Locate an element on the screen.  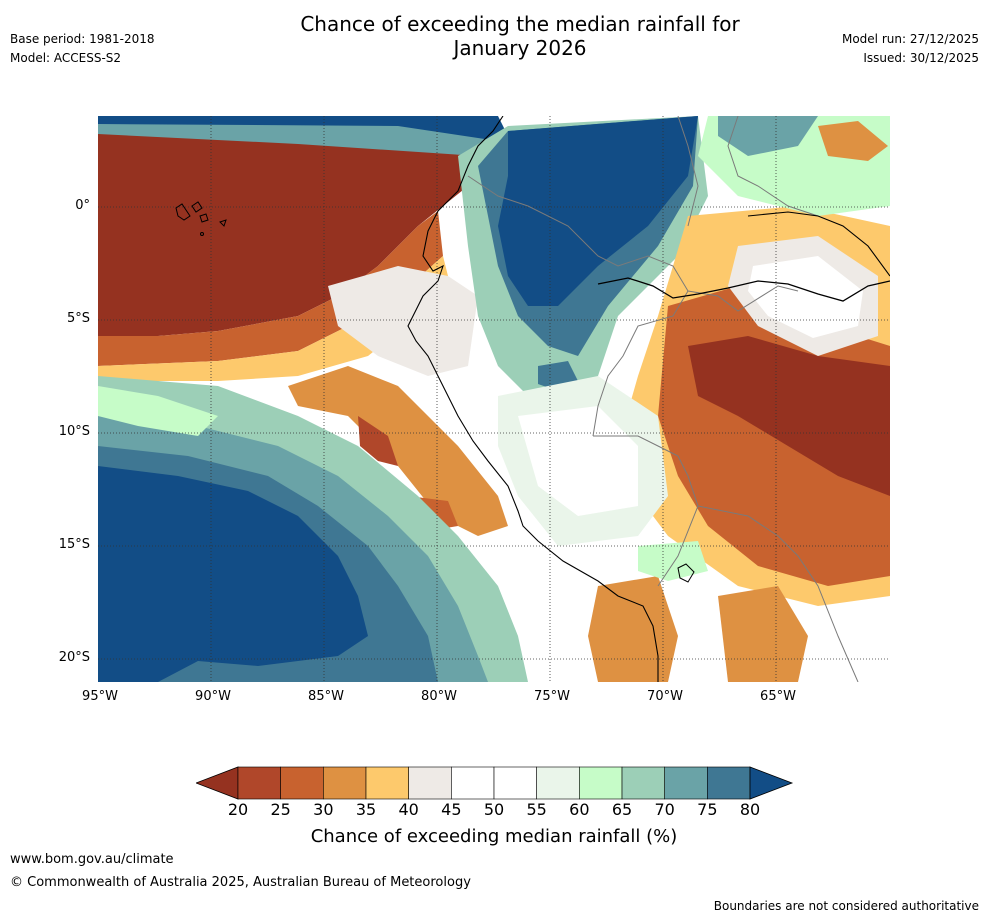
lake-titicaca is located at coordinates (686, 573).